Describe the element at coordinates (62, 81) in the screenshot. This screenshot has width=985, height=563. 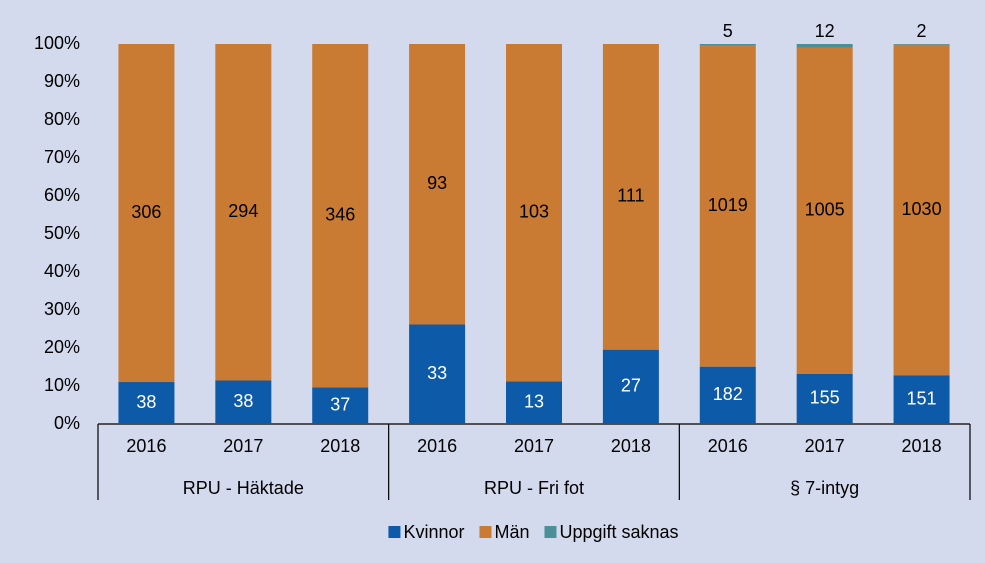
I see `y-tick-label: 90%` at that location.